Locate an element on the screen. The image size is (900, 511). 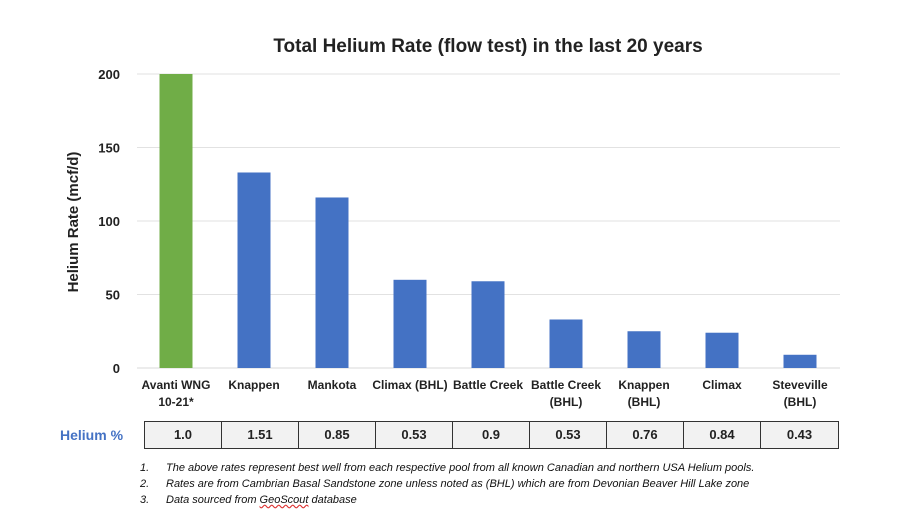
footnote-text: Data sourced from is located at coordinates (213, 500).